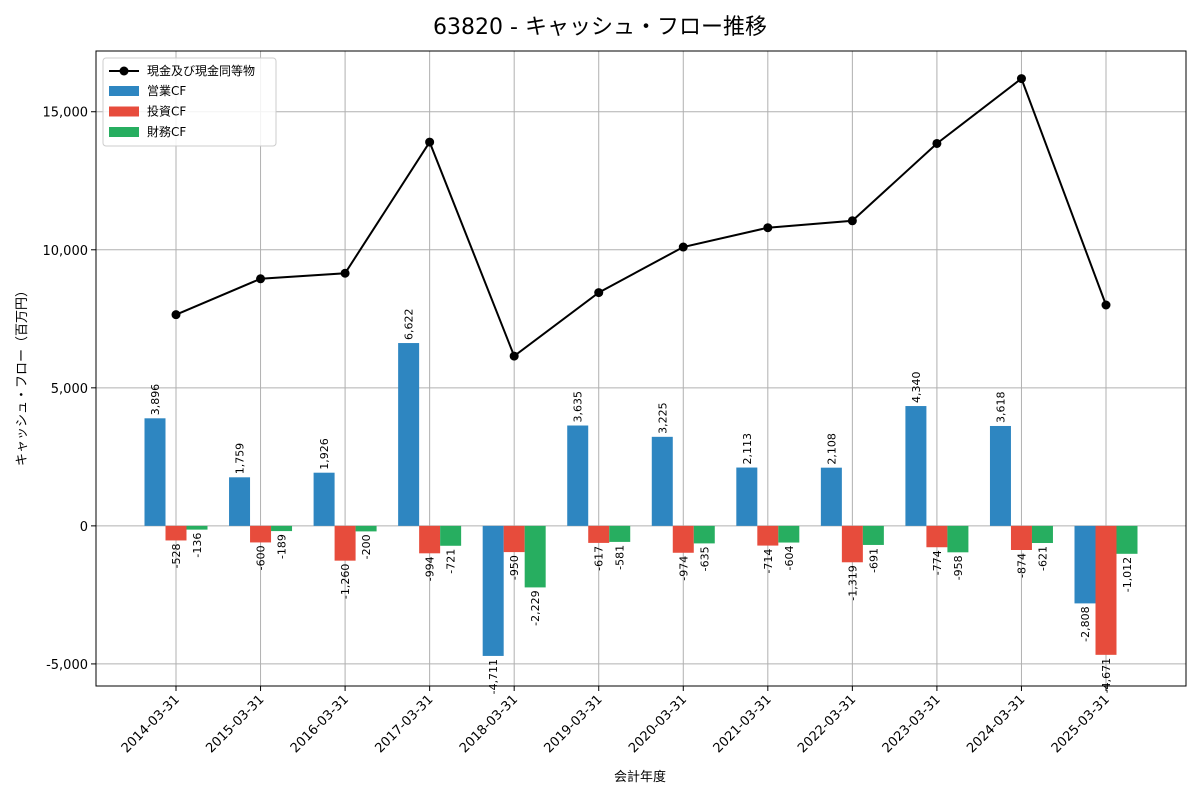 Image resolution: width=1200 pixels, height=804 pixels. I want to click on legend-label-1: 投資CF, so click(166, 111).